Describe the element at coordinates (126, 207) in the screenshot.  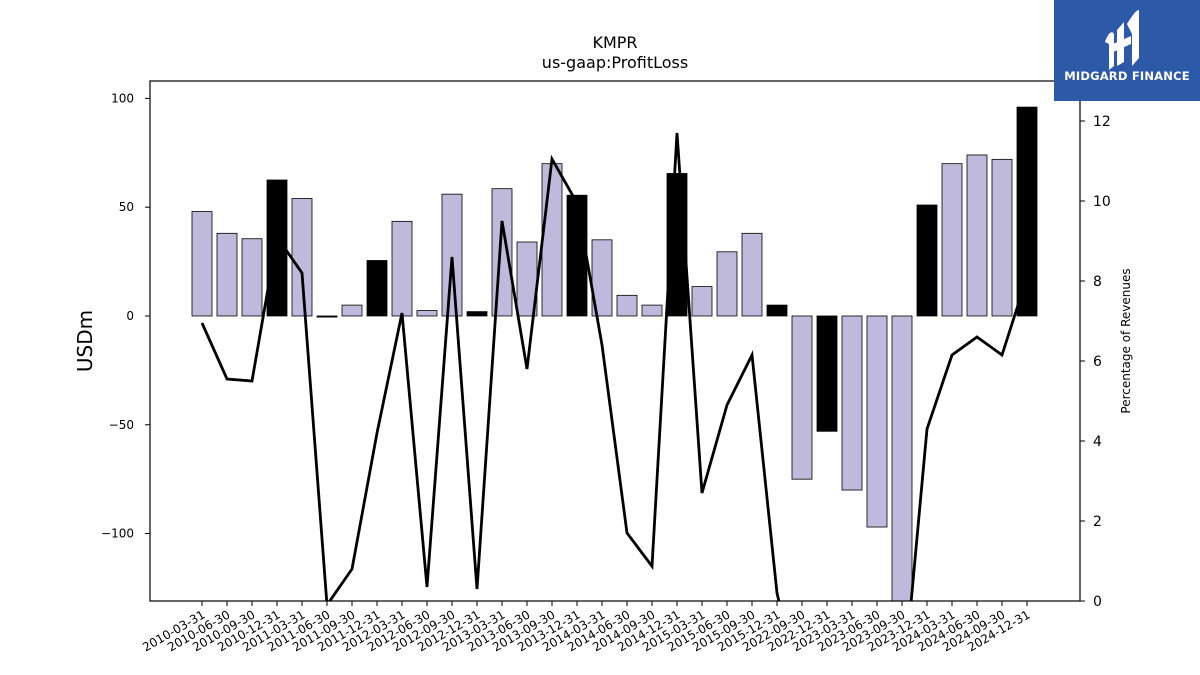
I see `y-tick-label: 50` at that location.